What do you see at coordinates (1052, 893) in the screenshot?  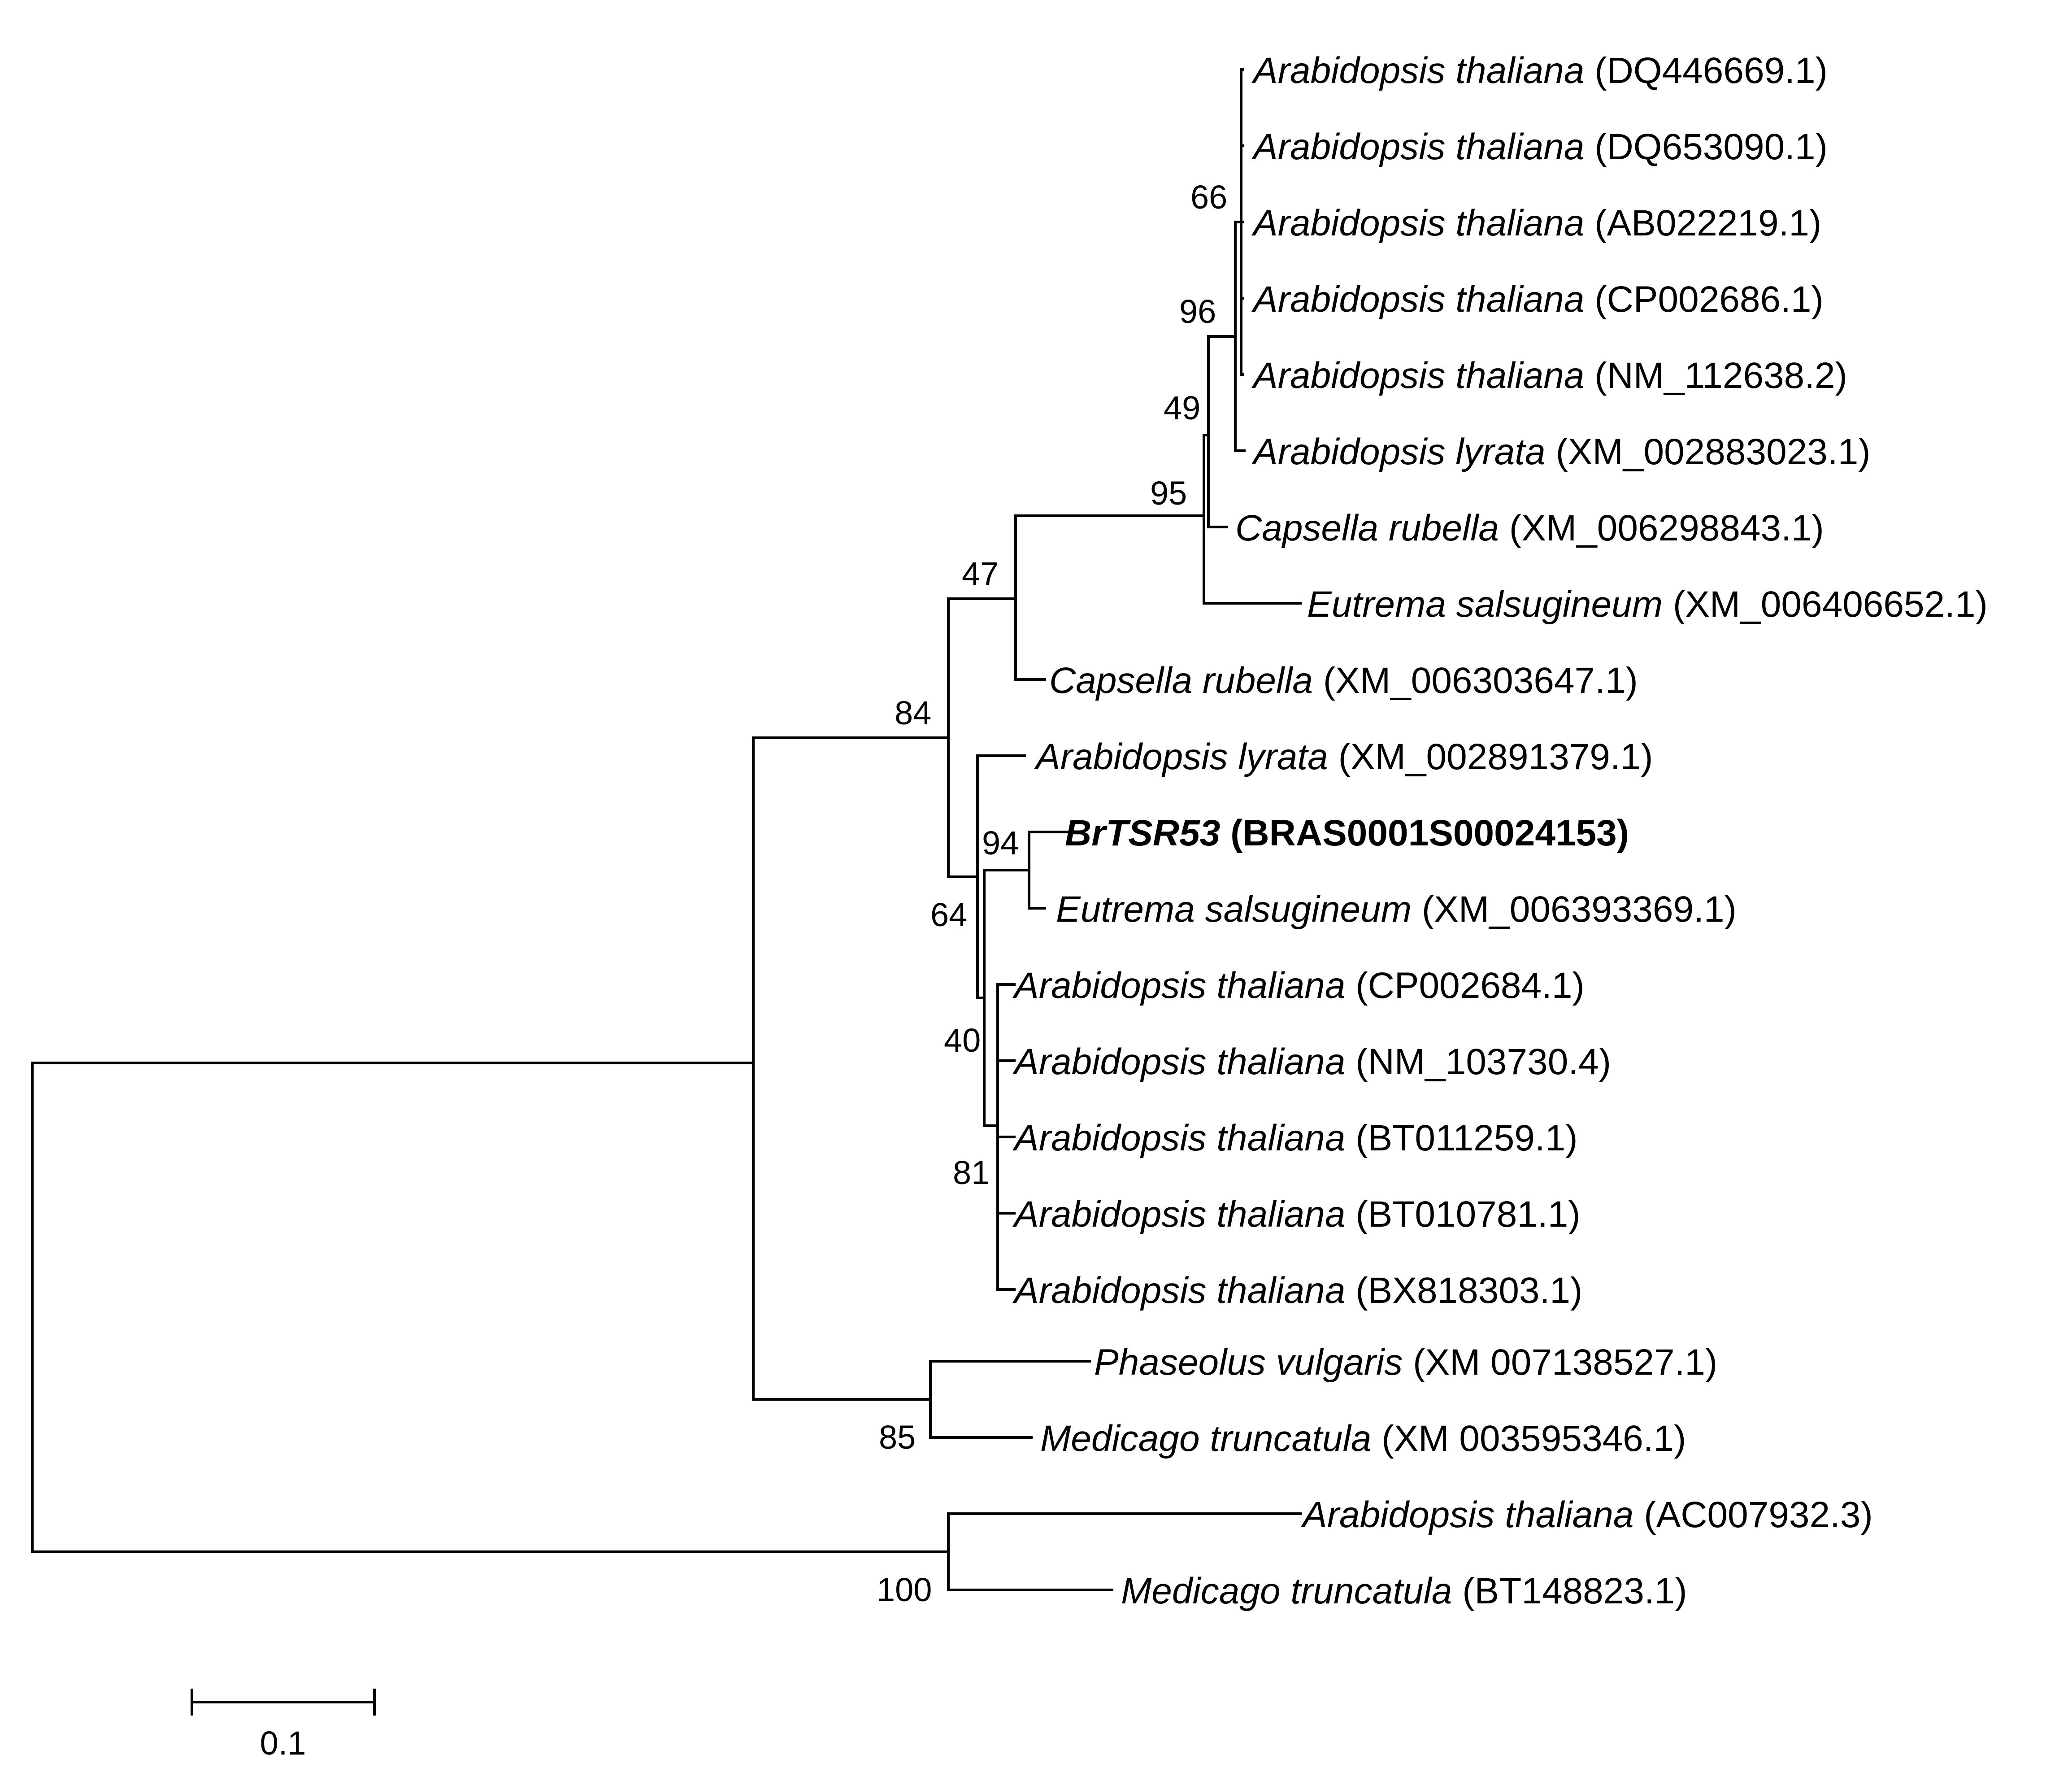 I see `bootstrap-values: 66 96 49 95 47 84 94 64 40 81 85 100` at bounding box center [1052, 893].